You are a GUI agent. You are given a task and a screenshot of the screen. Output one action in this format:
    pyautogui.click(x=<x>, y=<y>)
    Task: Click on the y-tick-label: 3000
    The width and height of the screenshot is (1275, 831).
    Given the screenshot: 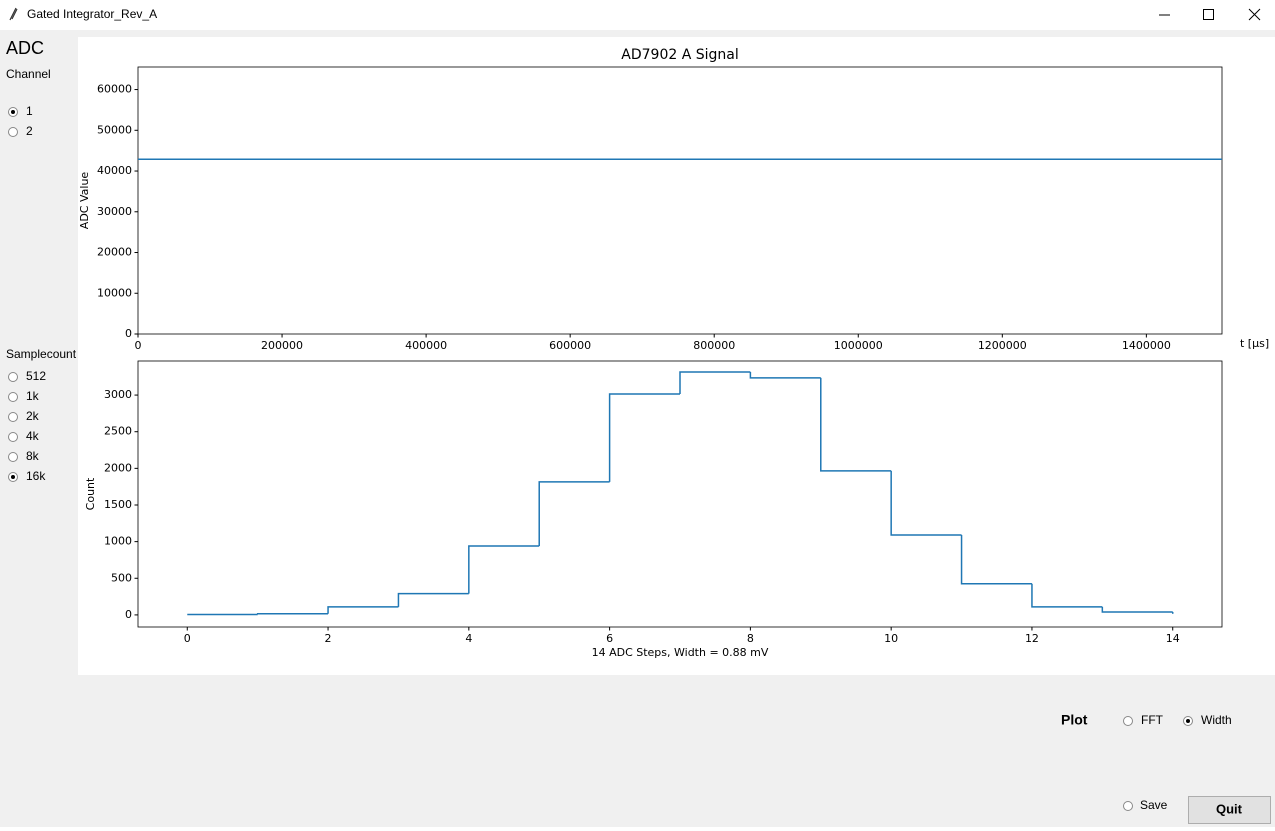 What is the action you would take?
    pyautogui.click(x=118, y=394)
    